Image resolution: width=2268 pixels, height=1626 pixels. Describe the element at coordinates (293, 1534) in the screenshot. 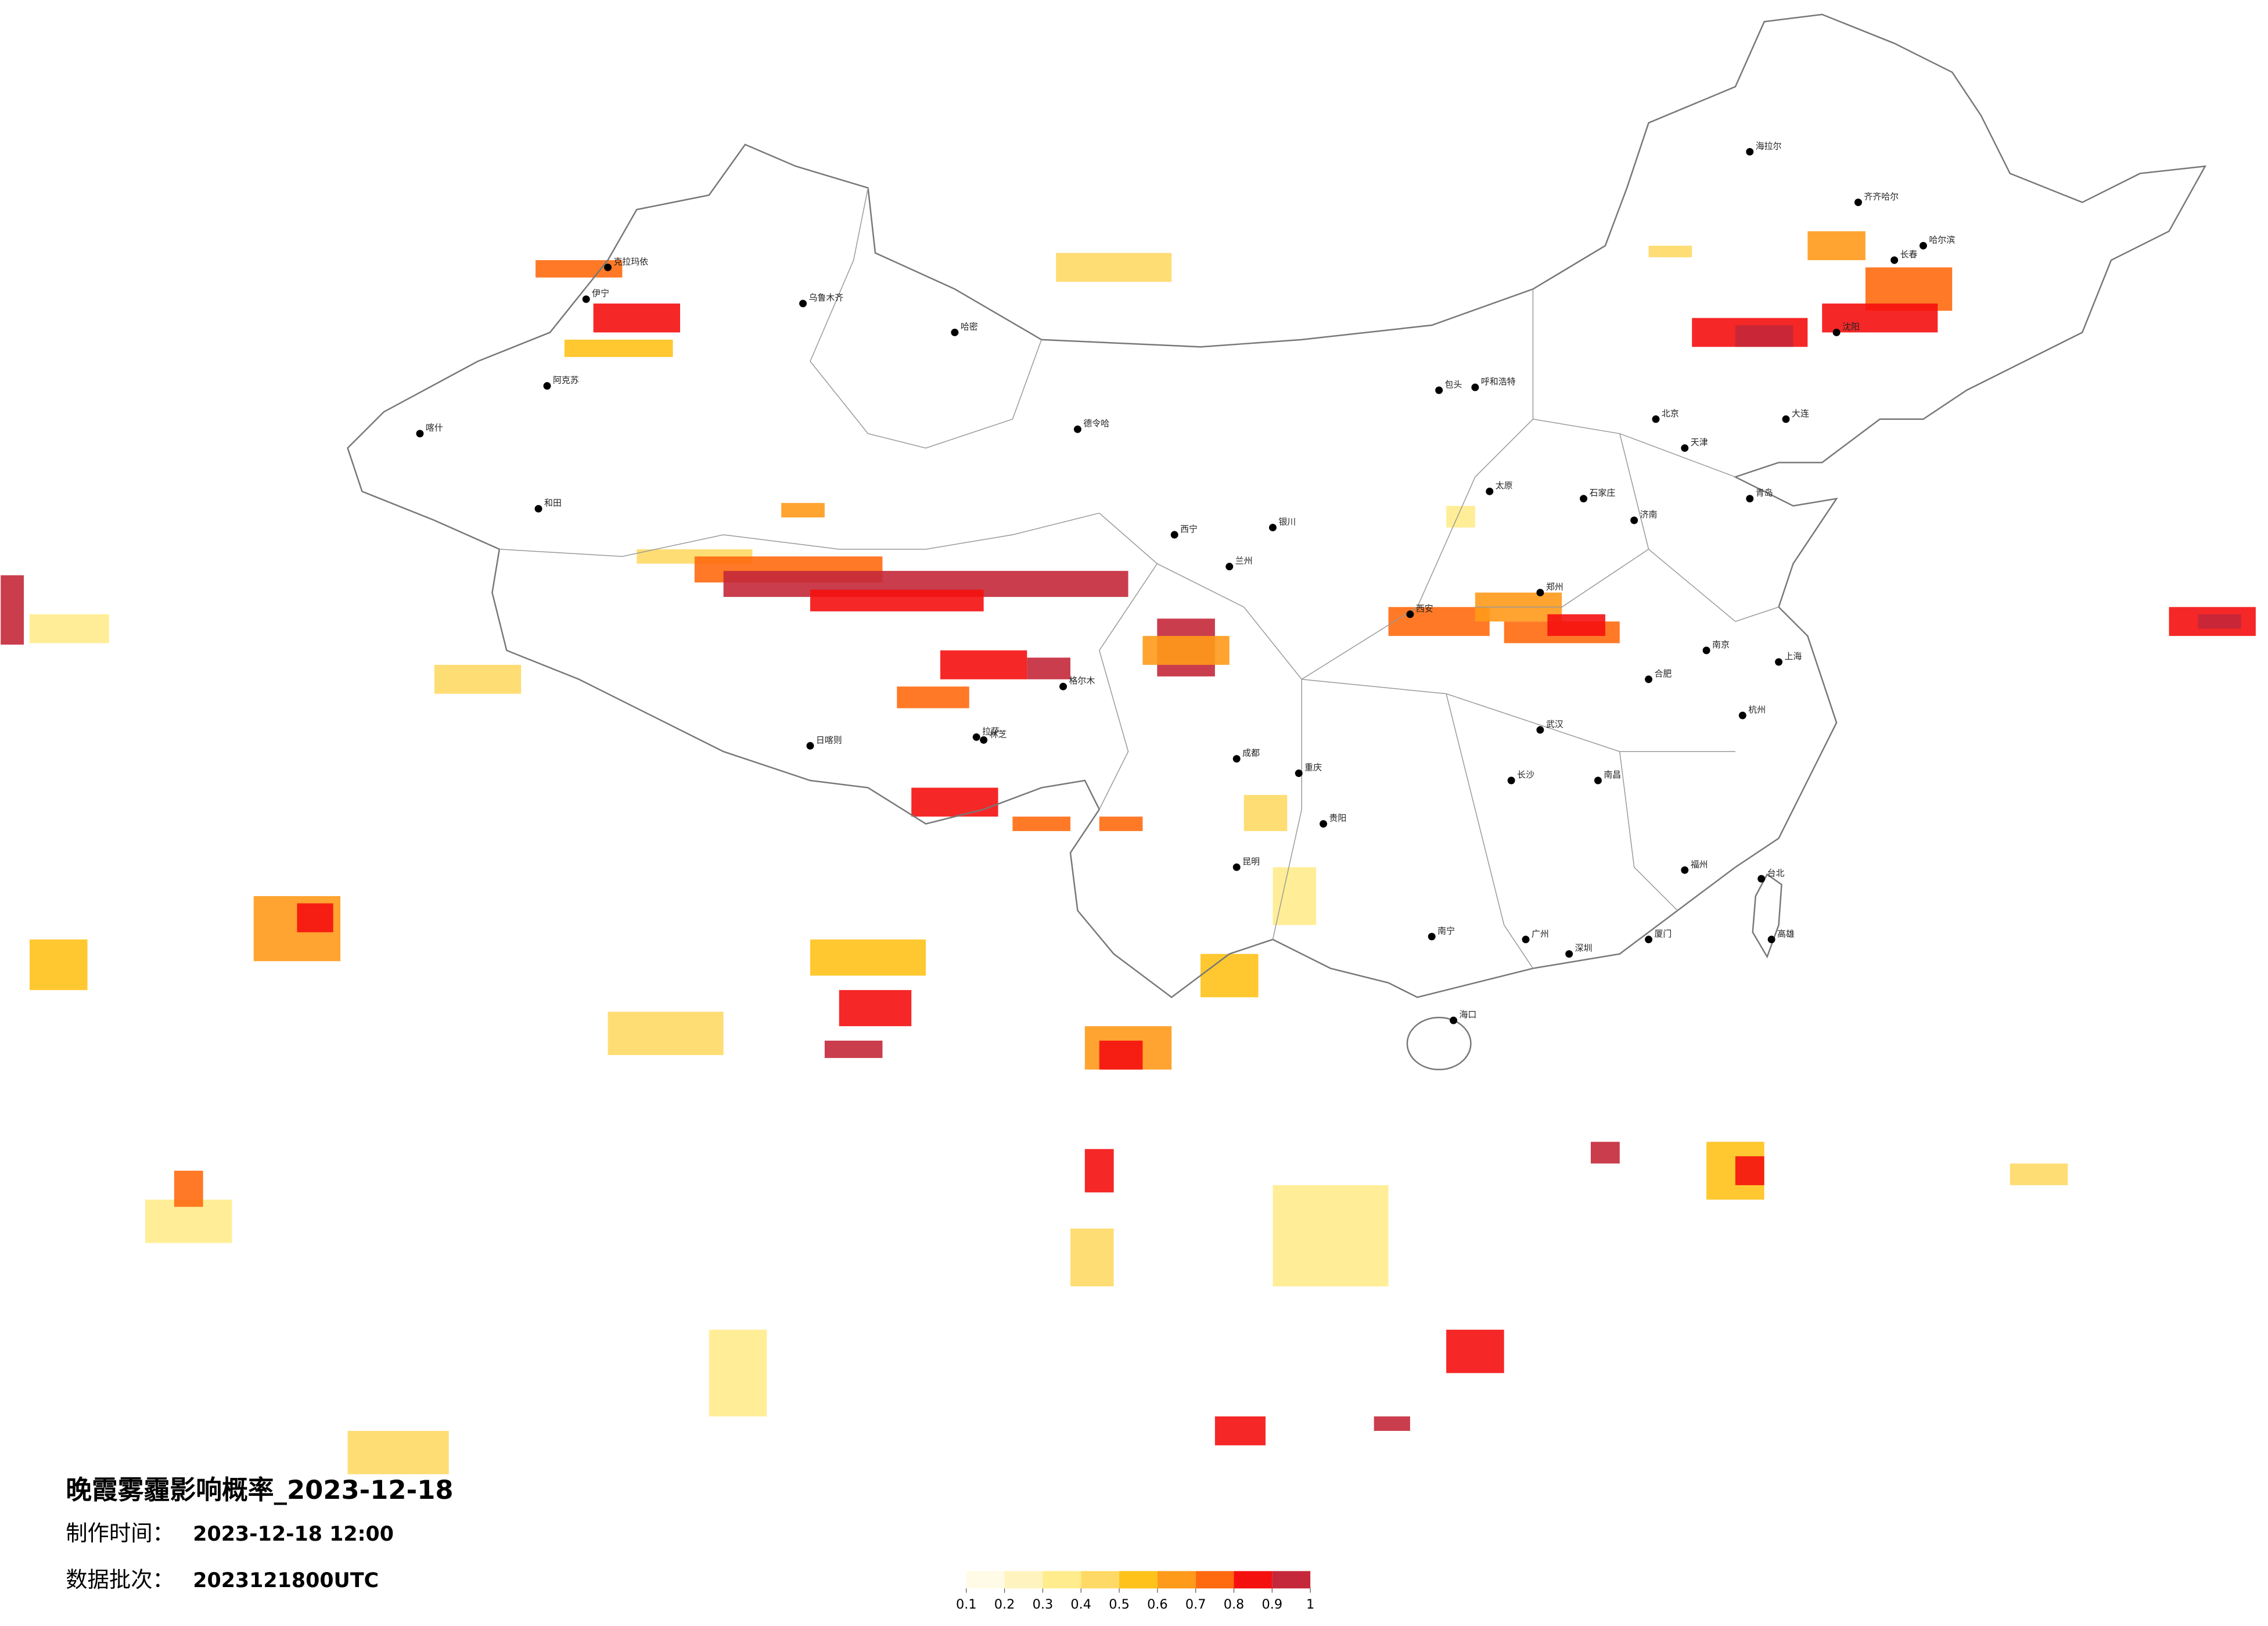

I see `made-value: 2023-12-18 12:00` at that location.